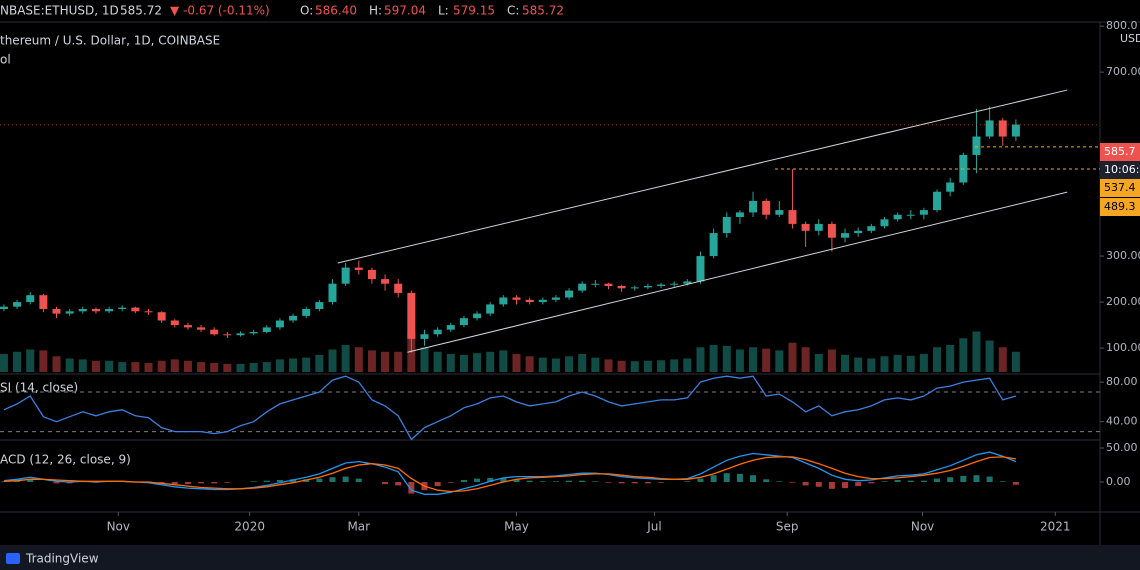  What do you see at coordinates (13, 558) in the screenshot?
I see `logo` at bounding box center [13, 558].